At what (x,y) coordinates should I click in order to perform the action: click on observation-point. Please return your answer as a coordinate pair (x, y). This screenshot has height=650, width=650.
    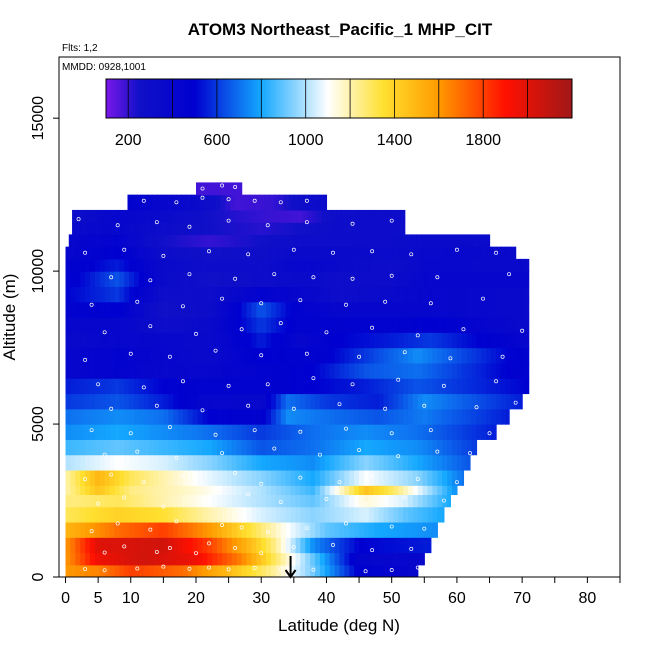
    Looking at the image, I should click on (182, 476).